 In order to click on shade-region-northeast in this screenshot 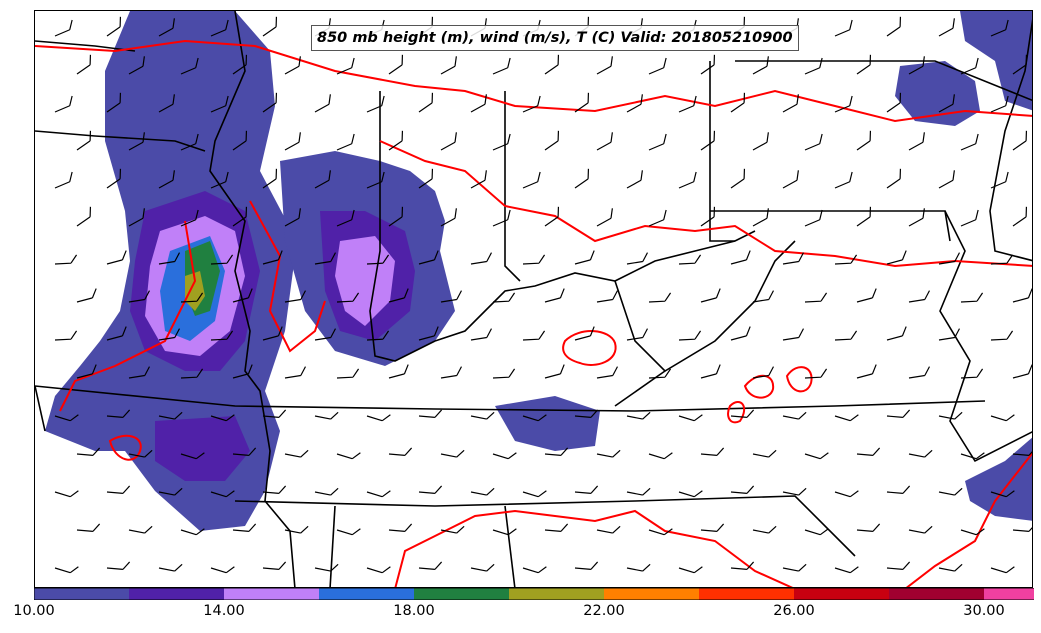, I will do `click(937, 93)`.